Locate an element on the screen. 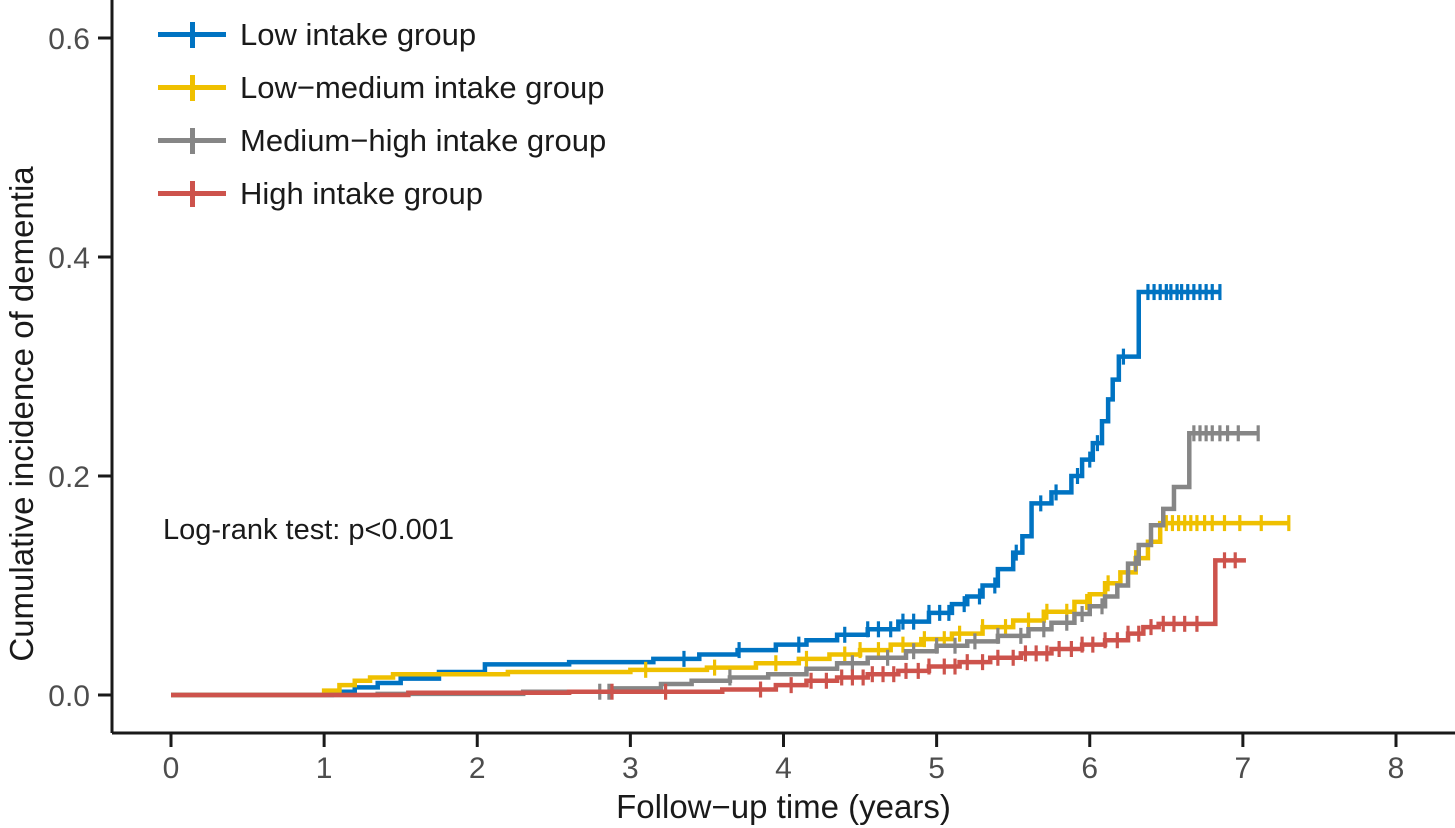  x-tick-label: 0 is located at coordinates (171, 768).